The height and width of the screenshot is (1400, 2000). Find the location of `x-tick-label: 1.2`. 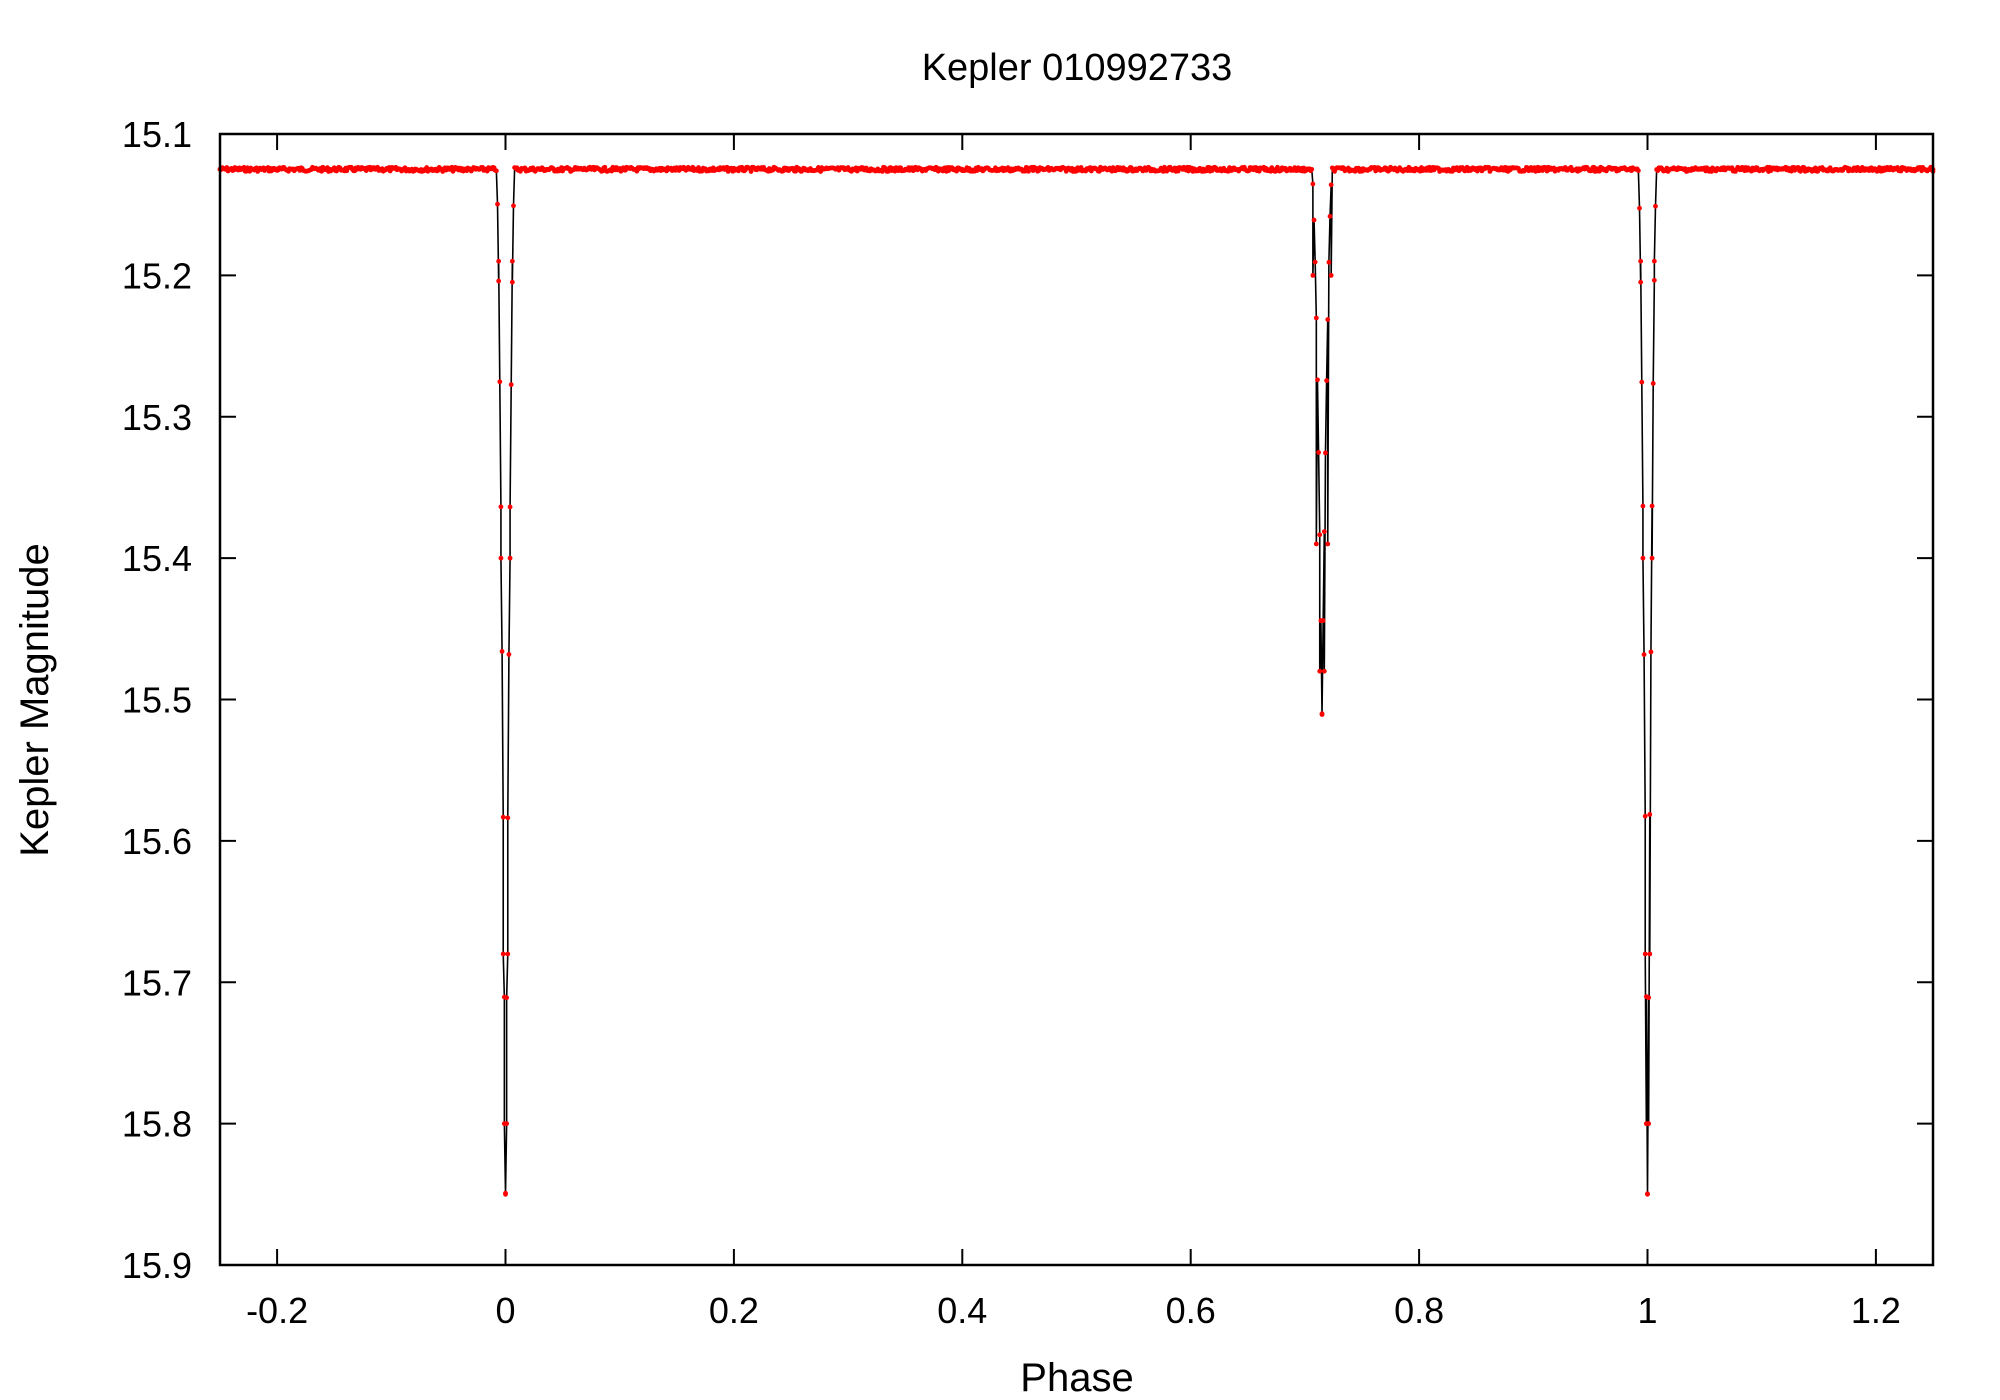

x-tick-label: 1.2 is located at coordinates (1876, 1310).